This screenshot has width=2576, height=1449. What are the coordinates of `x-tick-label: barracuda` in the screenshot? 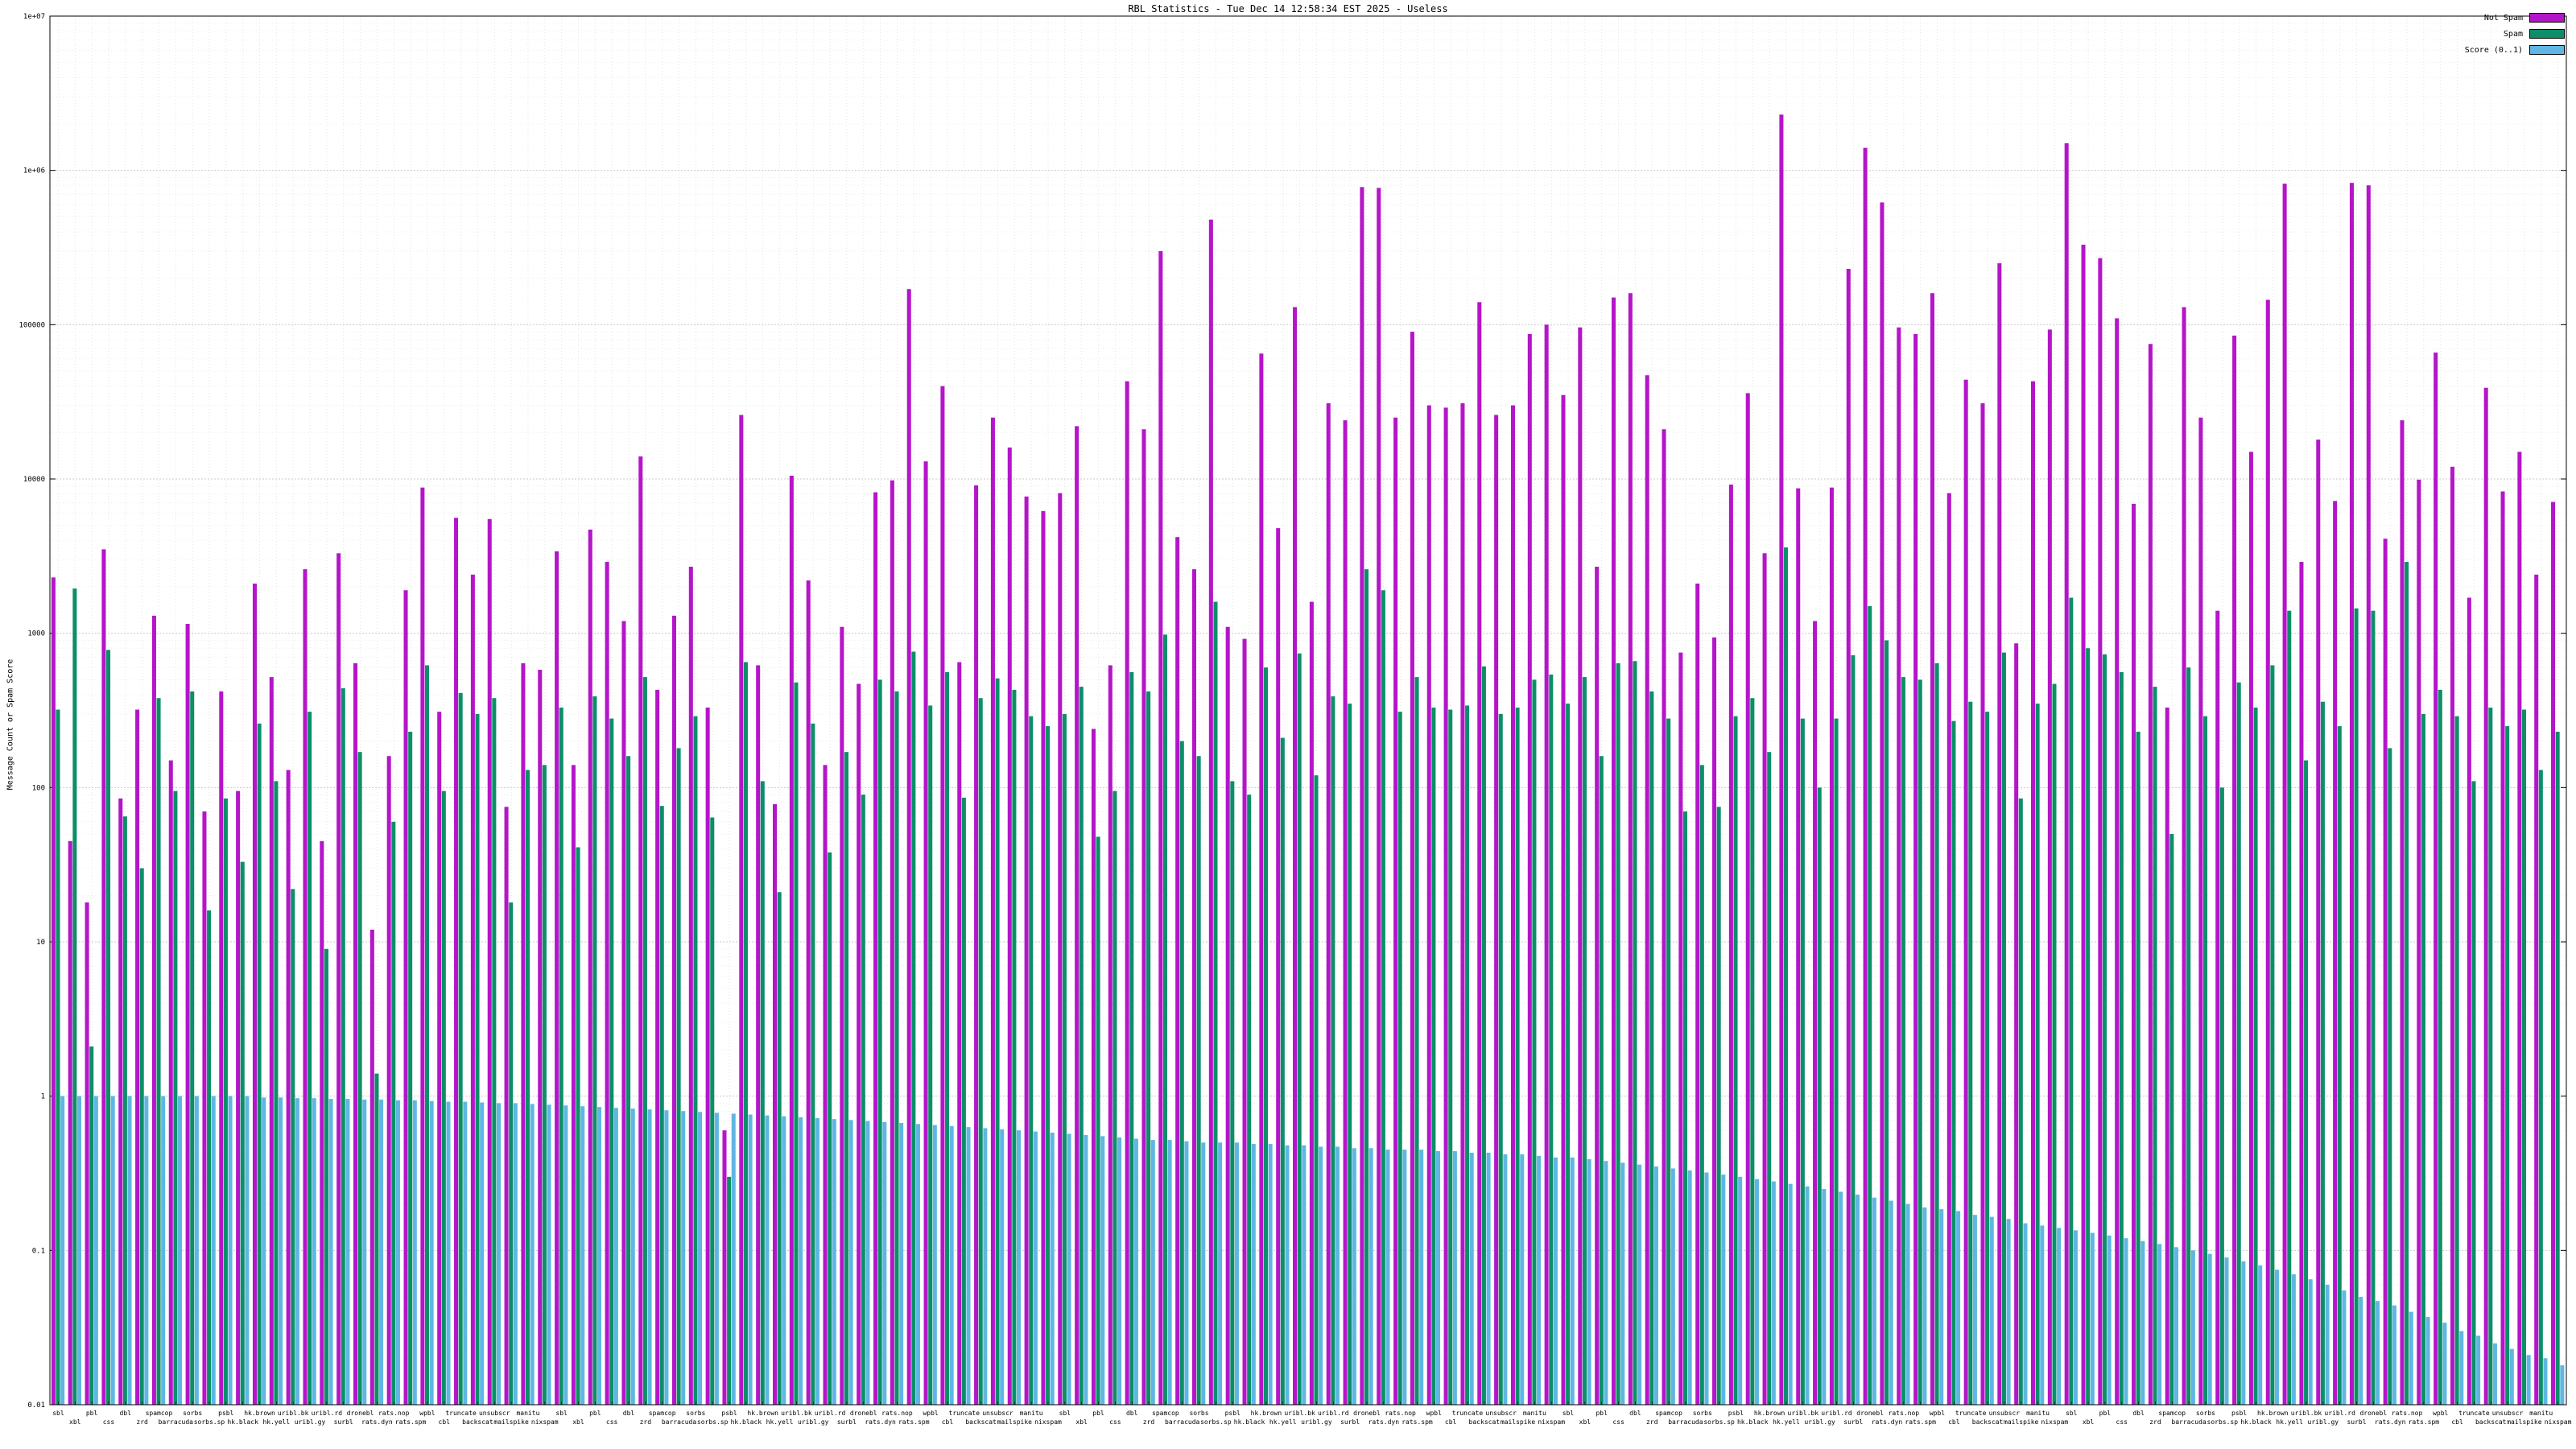 It's located at (1686, 1422).